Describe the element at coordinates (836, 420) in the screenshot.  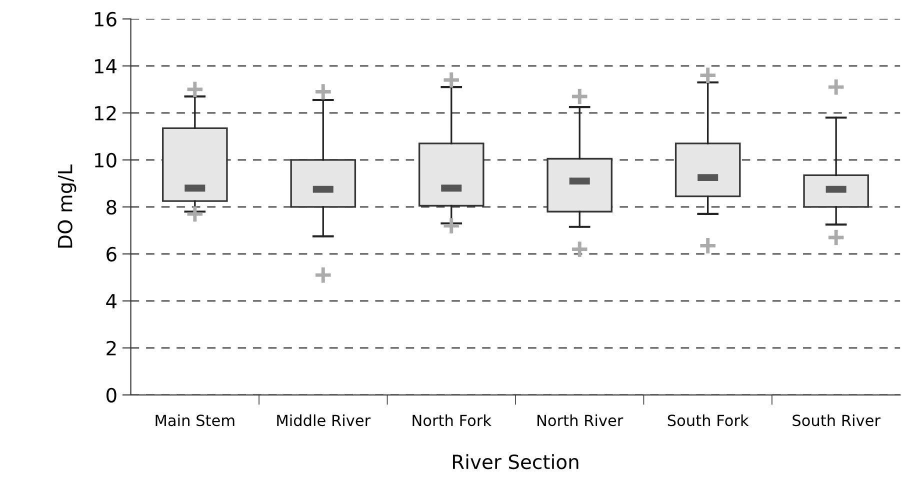
I see `x-tick-label: South River` at that location.